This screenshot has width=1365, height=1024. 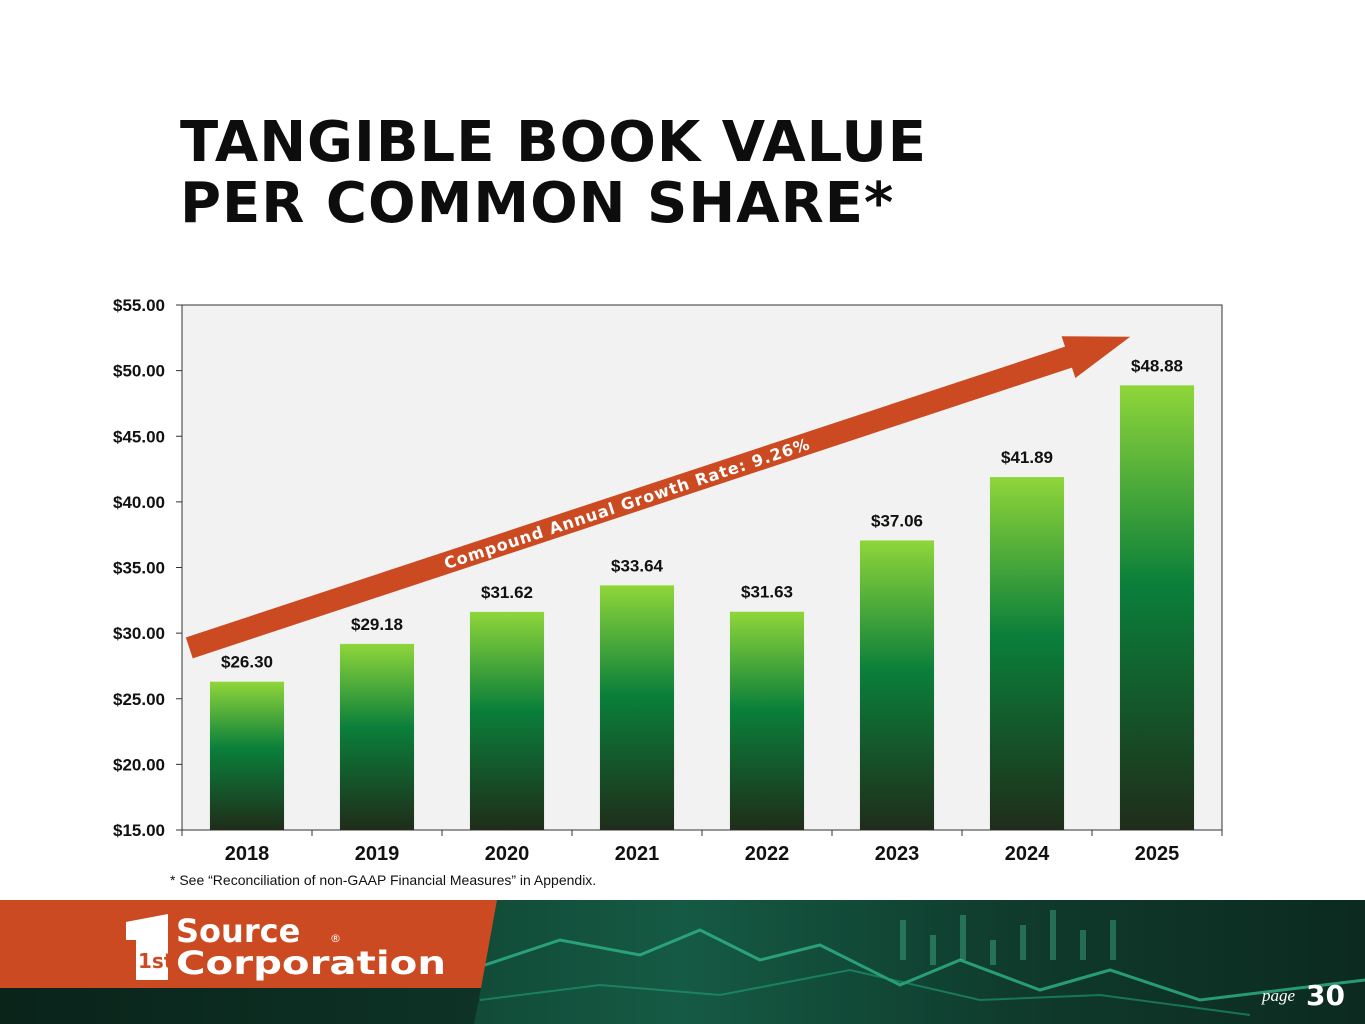 I want to click on y-tick-label: $40.00, so click(x=139, y=502).